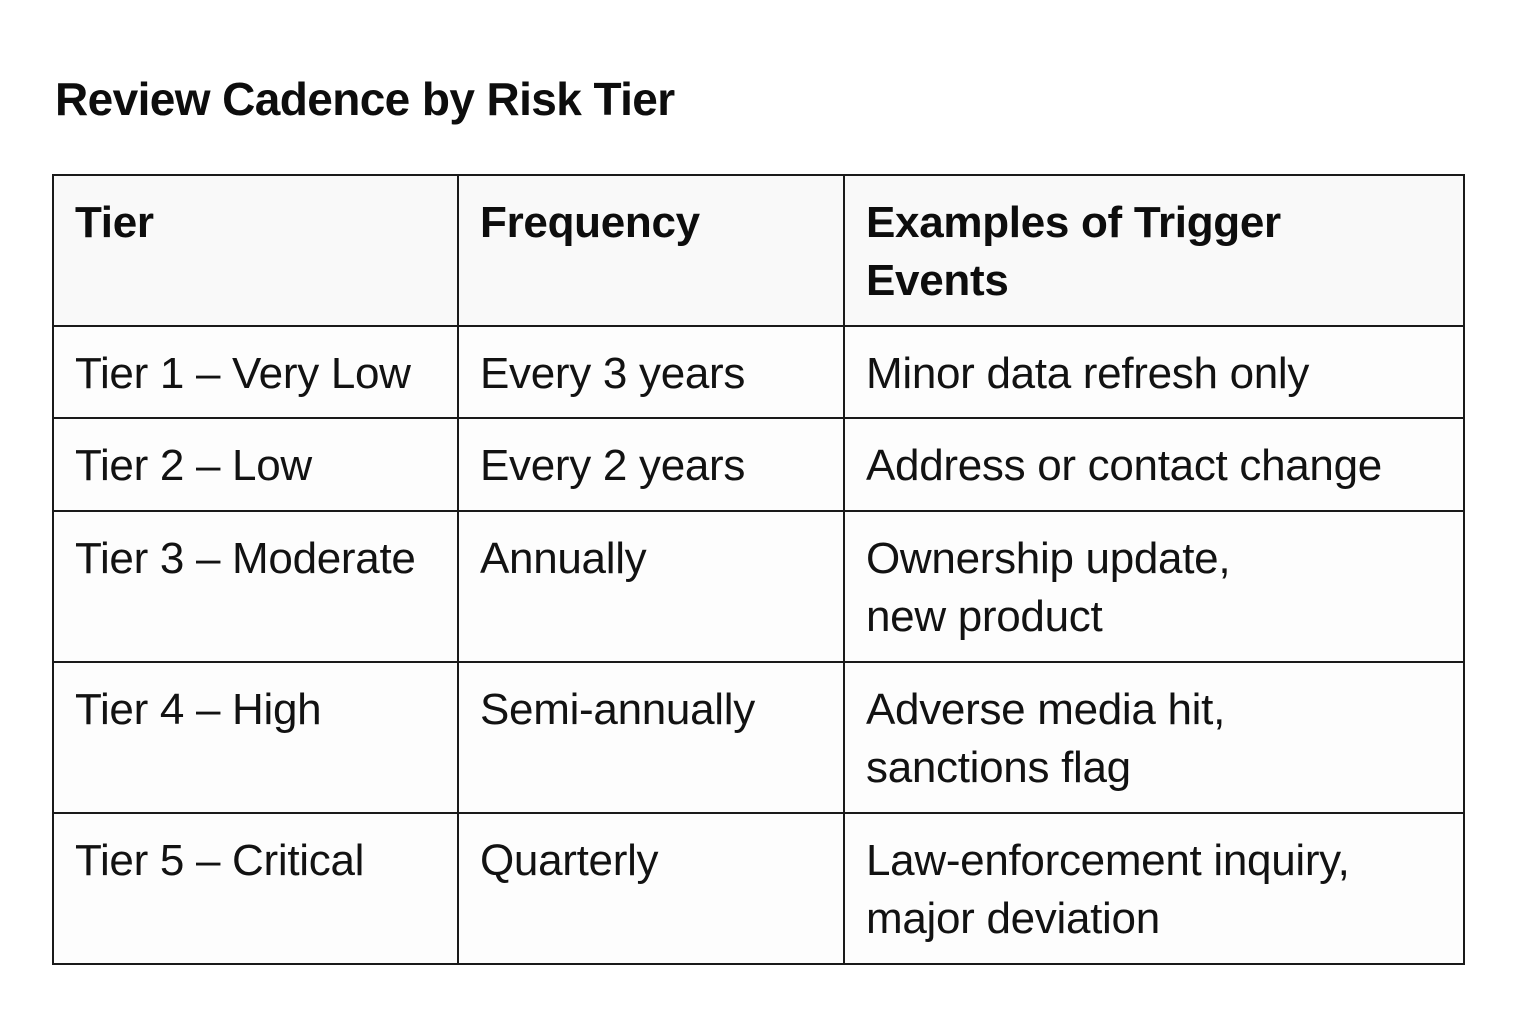 This screenshot has width=1536, height=1024. Describe the element at coordinates (1154, 464) in the screenshot. I see `cell-examples-2: Address or contact change` at that location.